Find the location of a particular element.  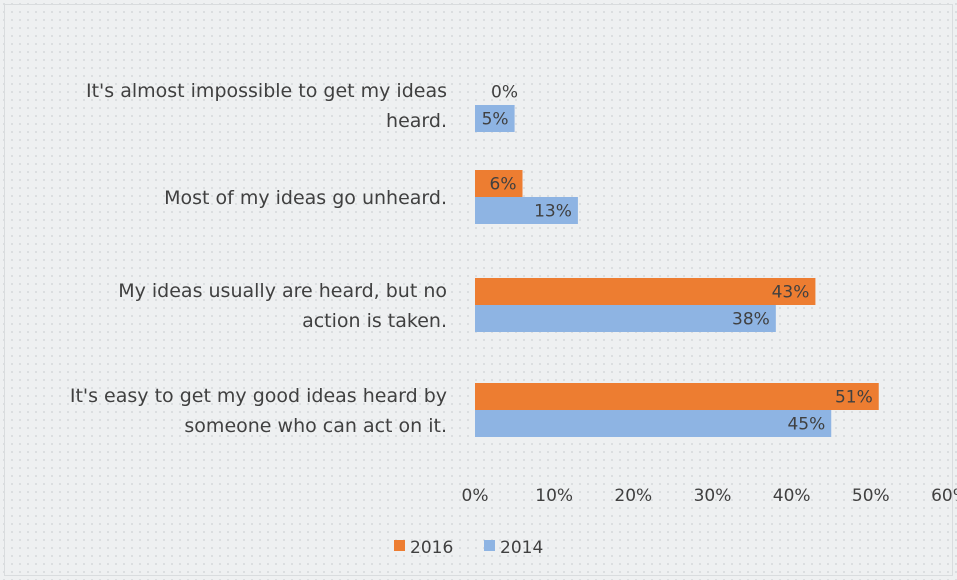

category-label: Most of my ideas go unheard. is located at coordinates (305, 198).